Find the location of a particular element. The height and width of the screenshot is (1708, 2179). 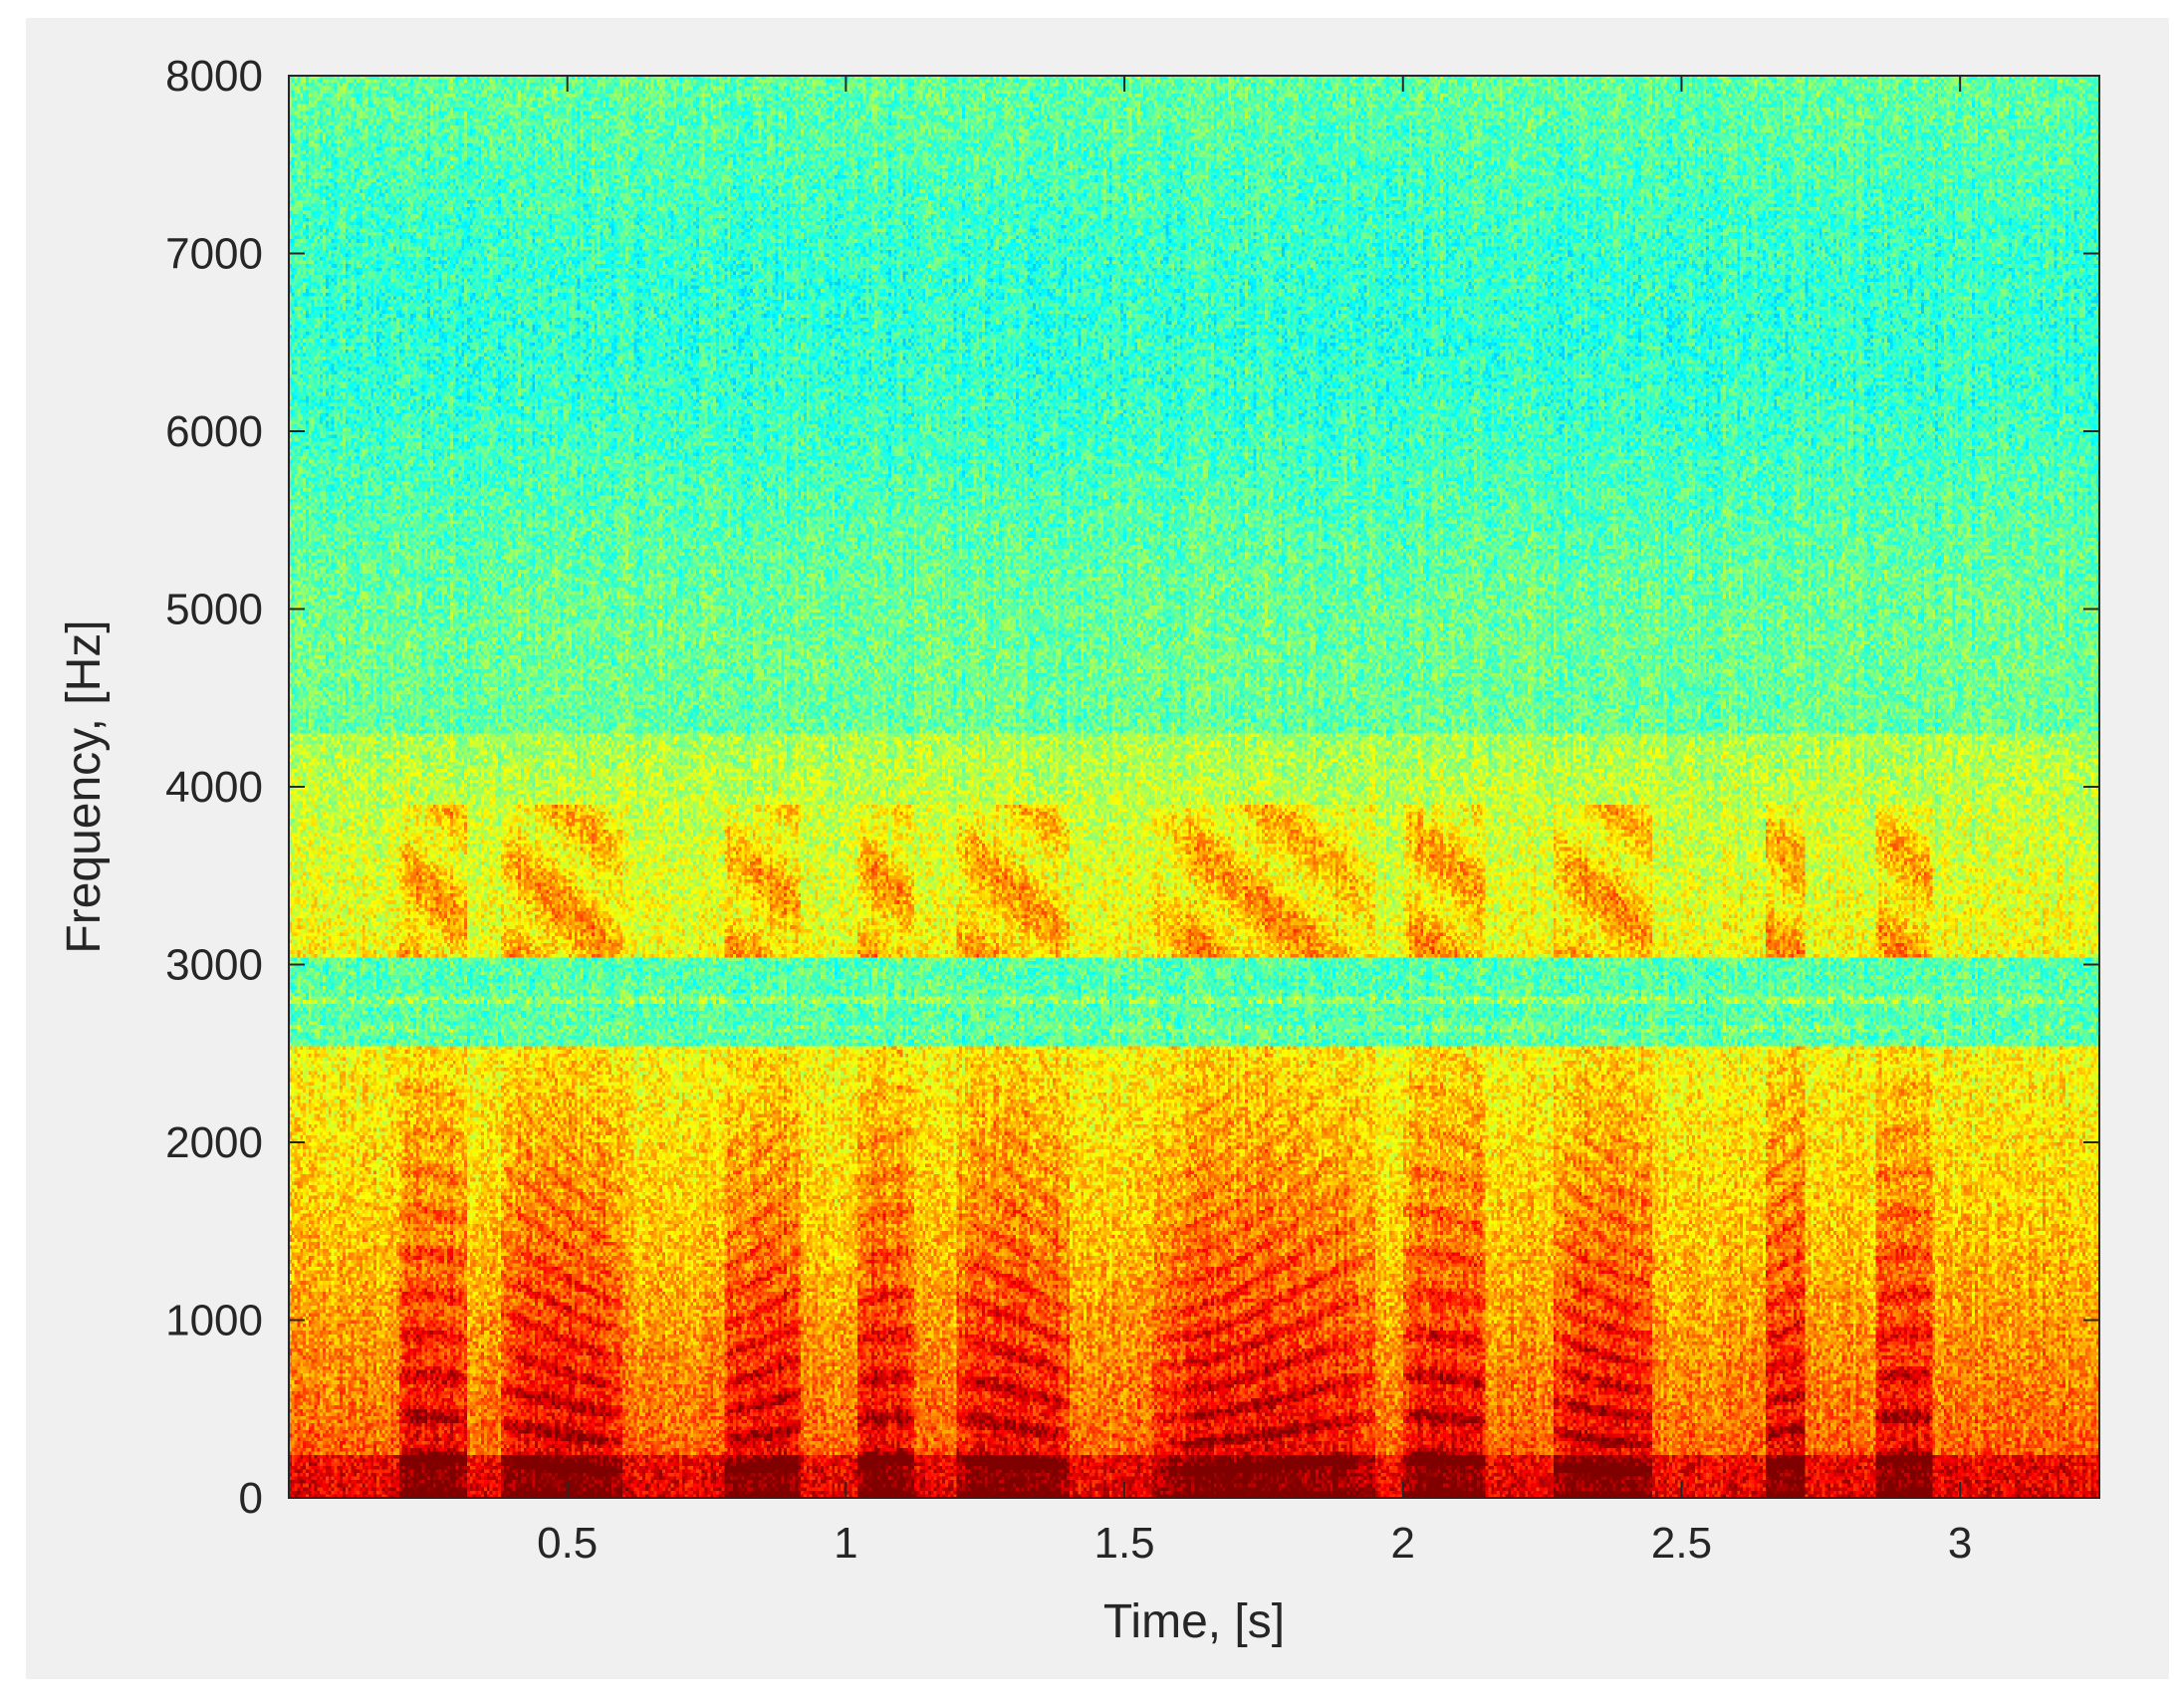

x-tick-label: 1.5 is located at coordinates (1123, 1543).